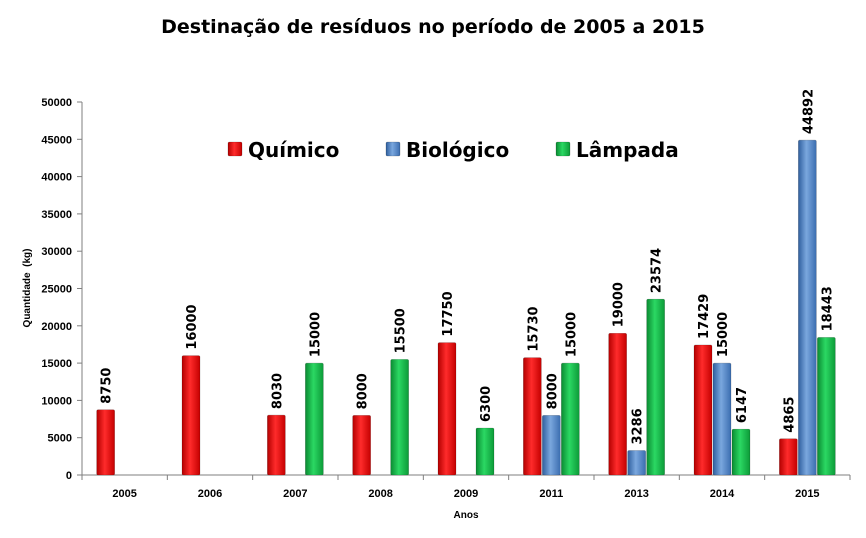 This screenshot has width=866, height=538. Describe the element at coordinates (827, 308) in the screenshot. I see `data-label: 18443` at that location.